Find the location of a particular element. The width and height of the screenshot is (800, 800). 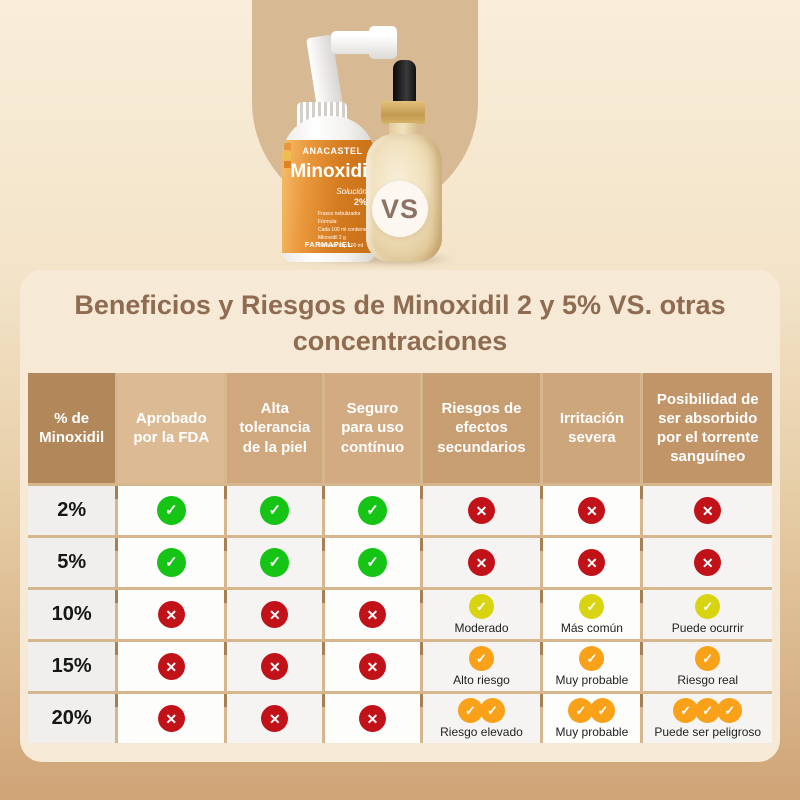

product-form: Solución is located at coordinates (351, 191).